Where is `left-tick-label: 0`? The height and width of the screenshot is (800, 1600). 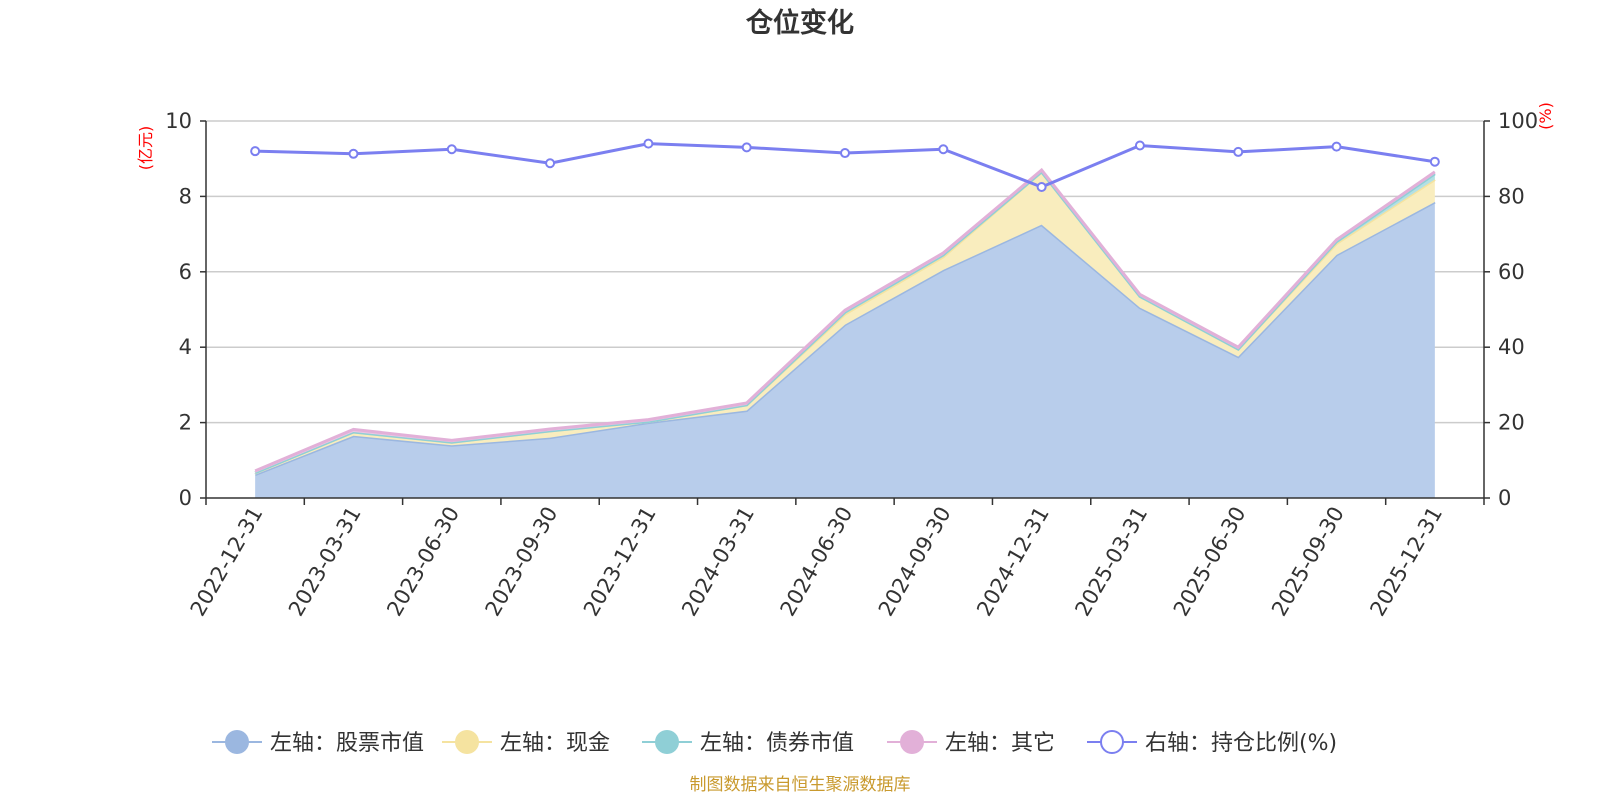 left-tick-label: 0 is located at coordinates (185, 498).